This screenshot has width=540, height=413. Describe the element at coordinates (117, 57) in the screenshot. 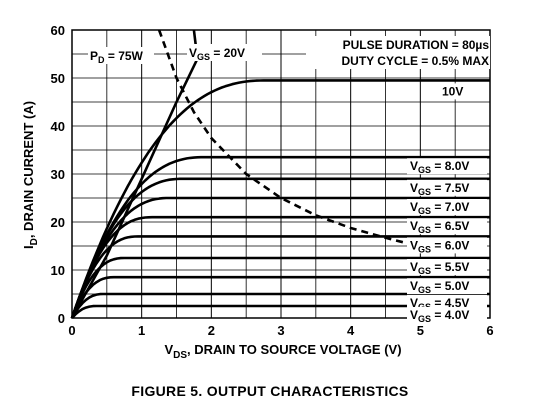

I see `pd-label: PD = 75W` at that location.